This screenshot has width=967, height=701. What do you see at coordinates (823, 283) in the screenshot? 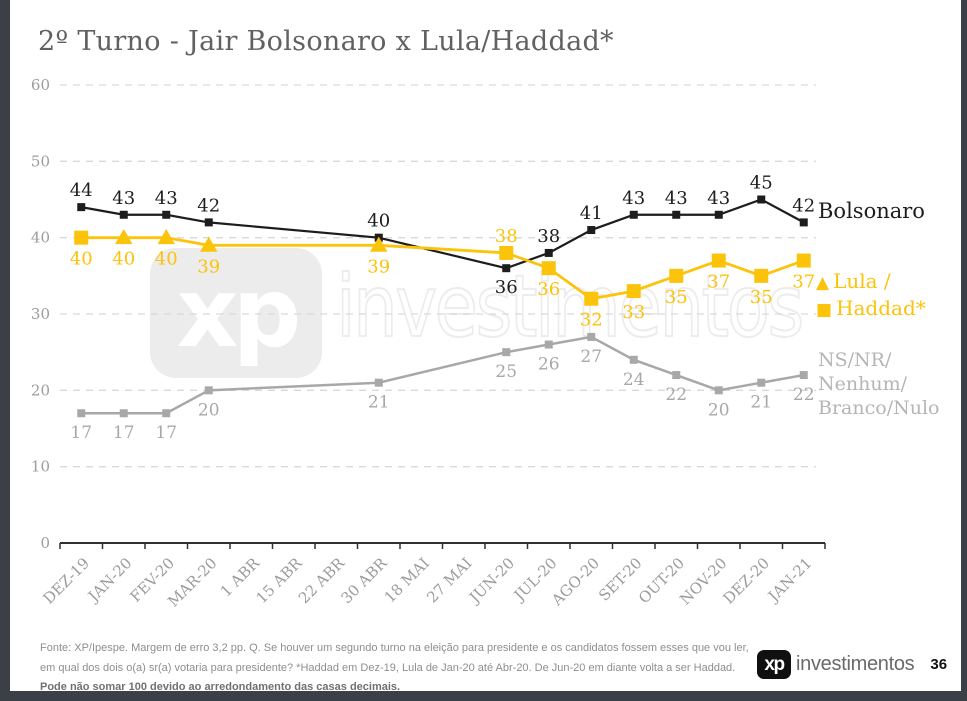
I see `triangle-marker-icon: ▲` at bounding box center [823, 283].